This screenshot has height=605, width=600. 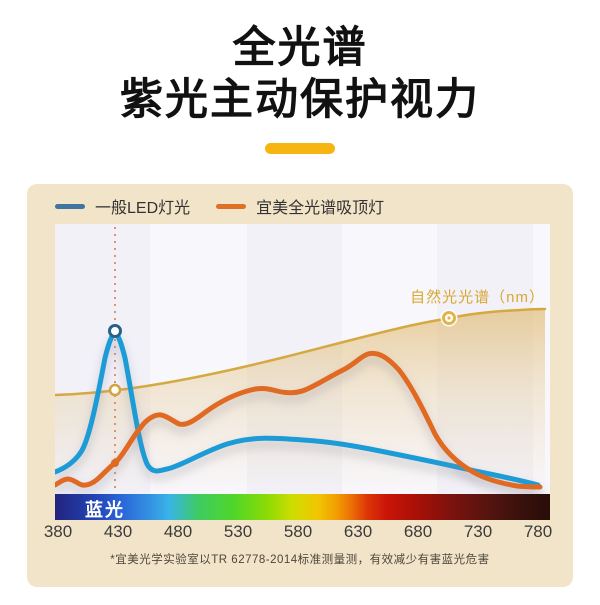 What do you see at coordinates (300, 48) in the screenshot?
I see `page-title-line-1: 全光谱` at bounding box center [300, 48].